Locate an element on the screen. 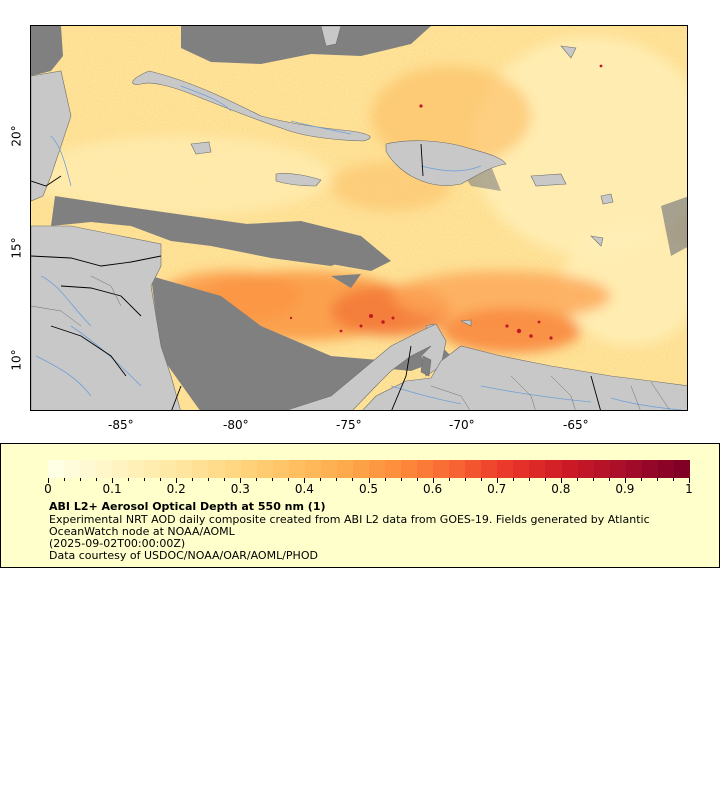 This screenshot has height=800, width=720. colorbar-label: 0.7 is located at coordinates (497, 489).